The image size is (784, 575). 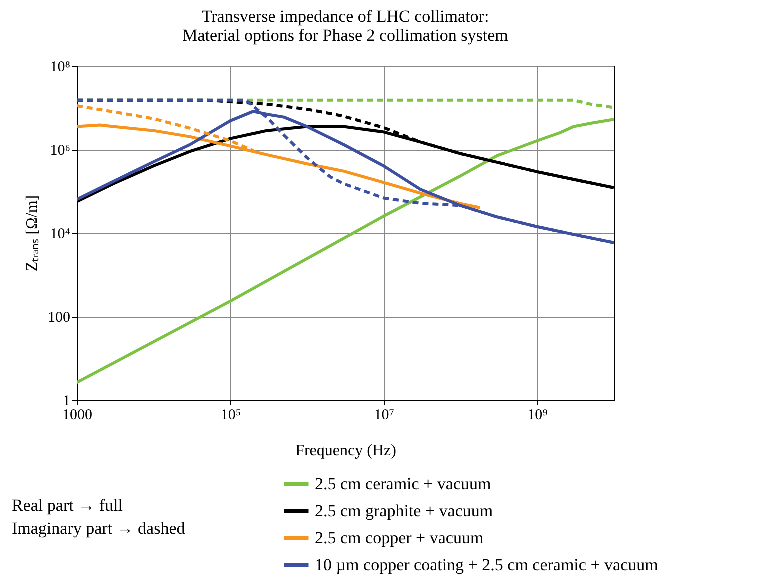 What do you see at coordinates (346, 451) in the screenshot?
I see `x-axis-title: Frequency (Hz)` at bounding box center [346, 451].